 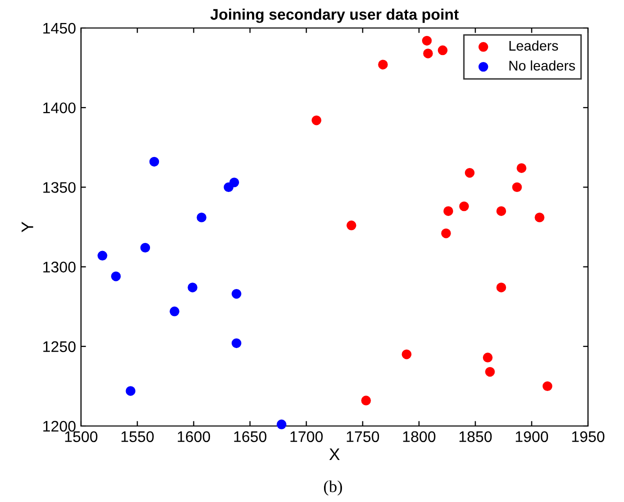 What do you see at coordinates (59, 28) in the screenshot?
I see `y-tick-label: 1450` at bounding box center [59, 28].